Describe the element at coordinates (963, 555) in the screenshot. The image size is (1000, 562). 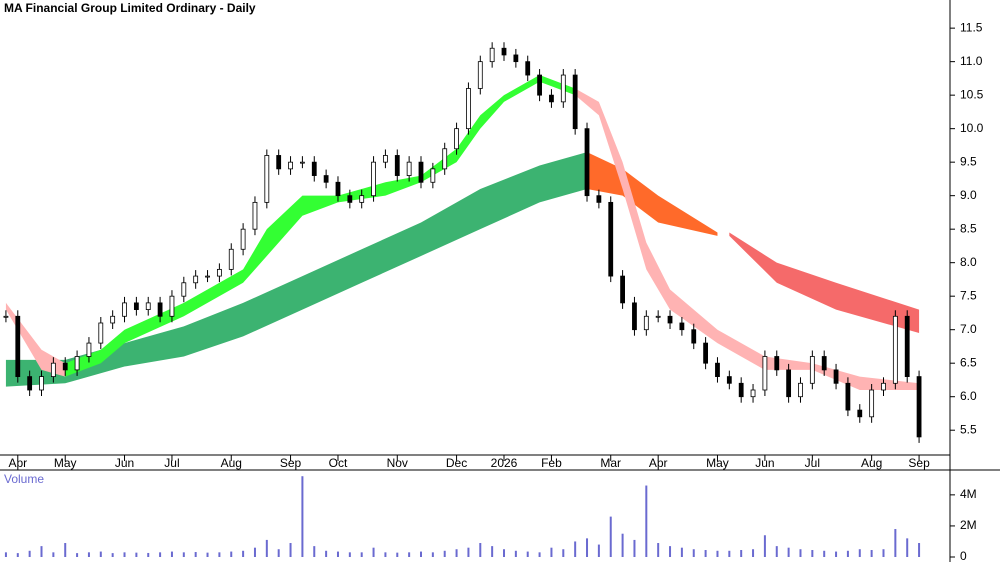
I see `y-tick-label: 0` at that location.